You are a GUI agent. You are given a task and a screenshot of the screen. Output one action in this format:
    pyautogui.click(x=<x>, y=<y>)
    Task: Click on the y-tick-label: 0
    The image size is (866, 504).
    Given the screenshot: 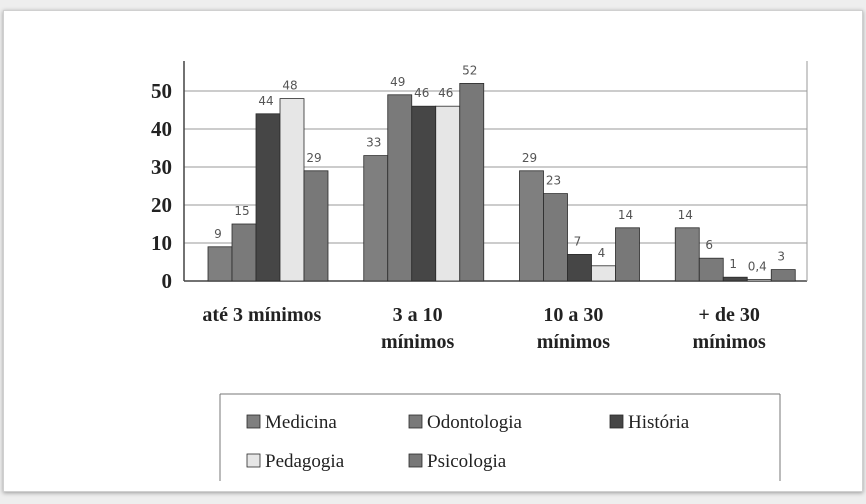 What is the action you would take?
    pyautogui.click(x=167, y=281)
    